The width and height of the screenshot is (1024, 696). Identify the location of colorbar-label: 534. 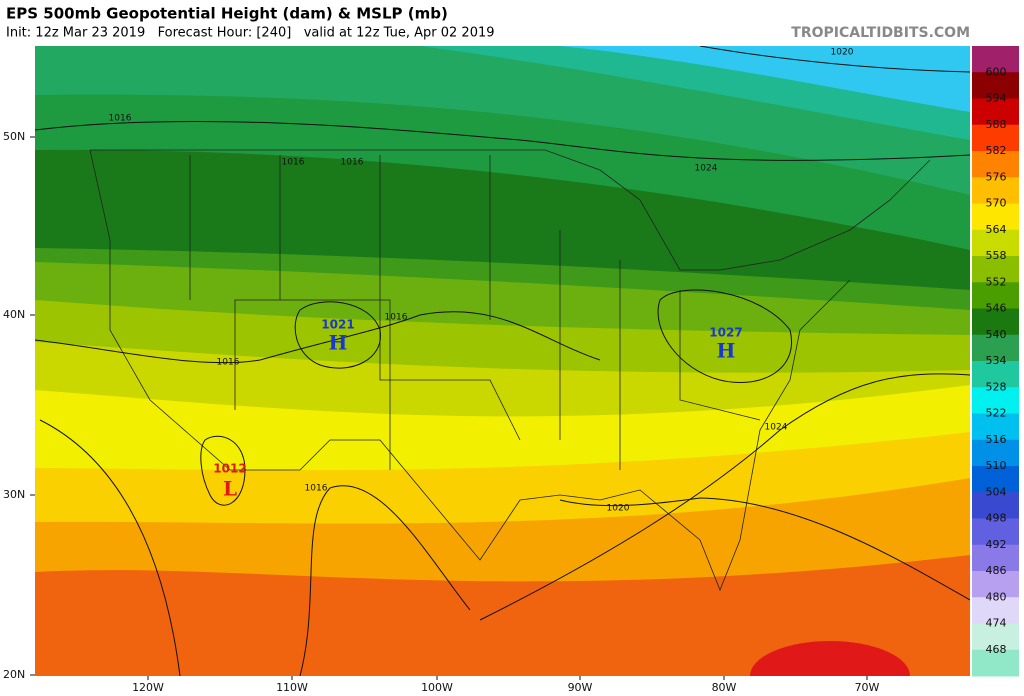
(996, 360).